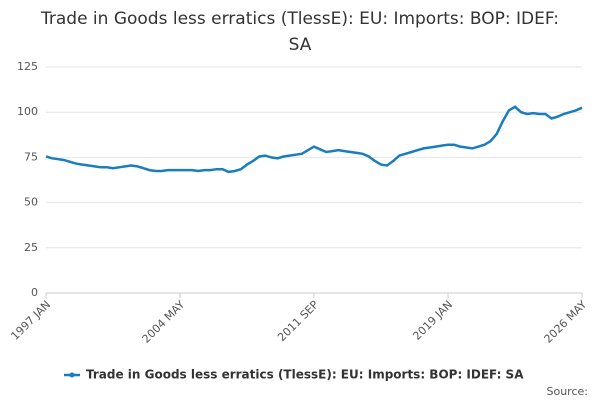  I want to click on legend-marker, so click(72, 375).